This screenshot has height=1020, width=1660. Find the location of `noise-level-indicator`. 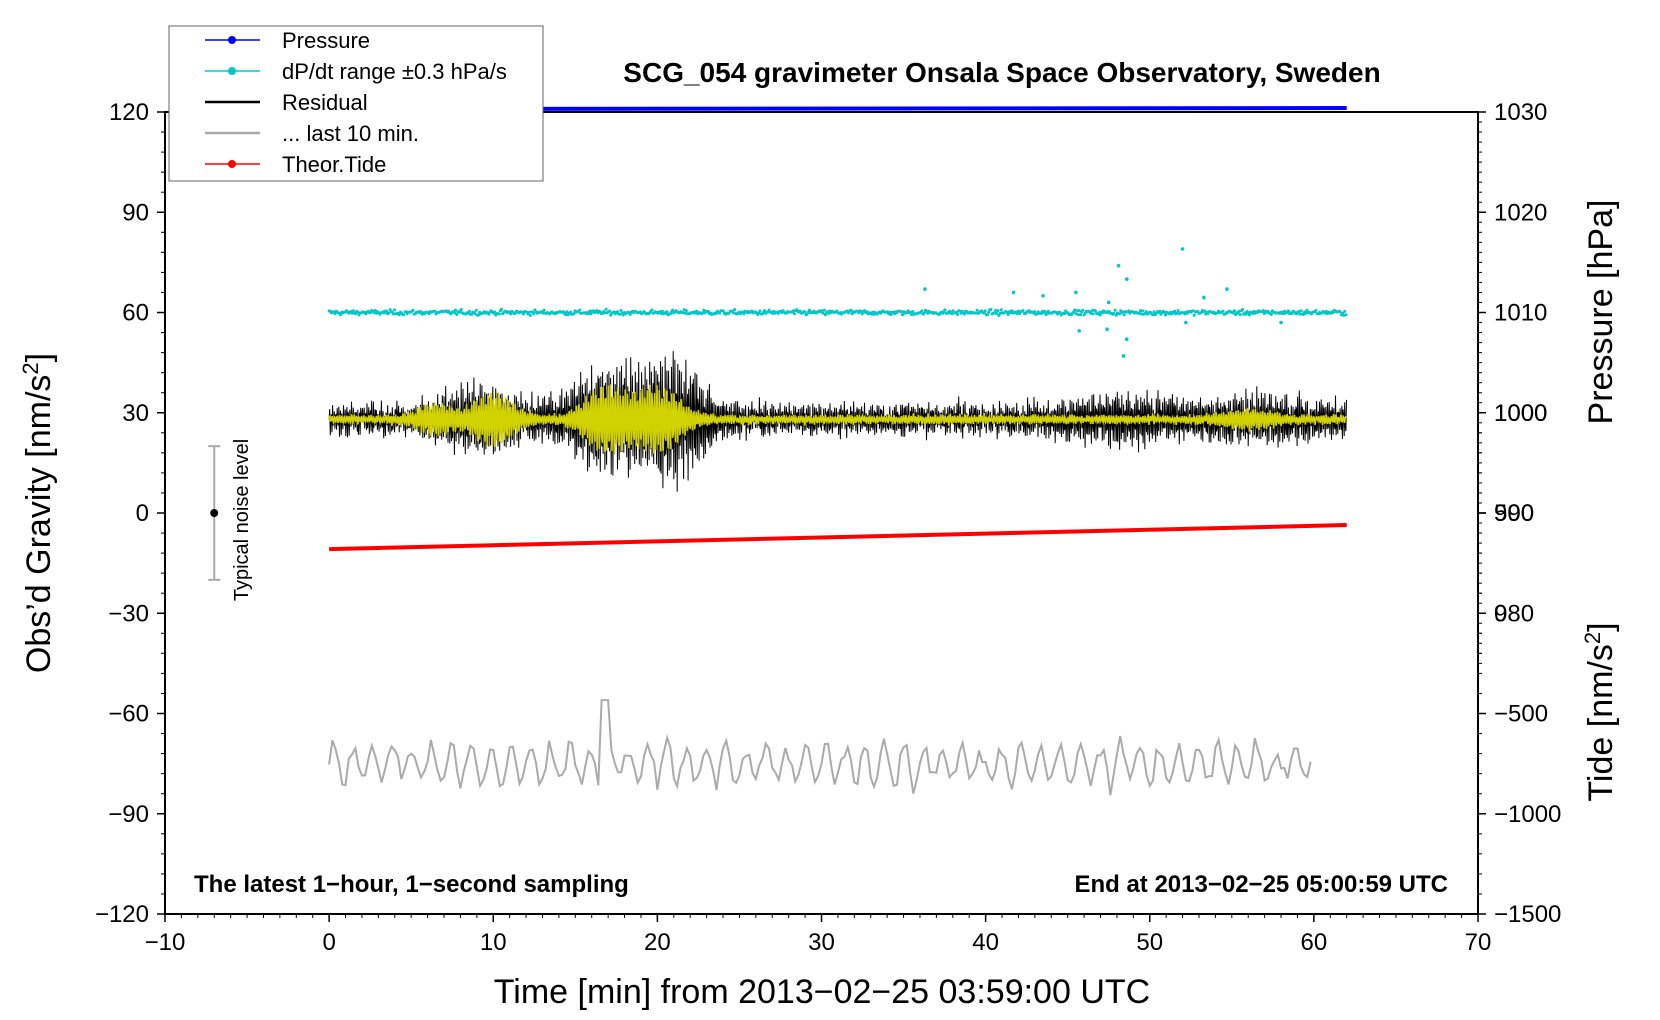

noise-level-indicator is located at coordinates (214, 513).